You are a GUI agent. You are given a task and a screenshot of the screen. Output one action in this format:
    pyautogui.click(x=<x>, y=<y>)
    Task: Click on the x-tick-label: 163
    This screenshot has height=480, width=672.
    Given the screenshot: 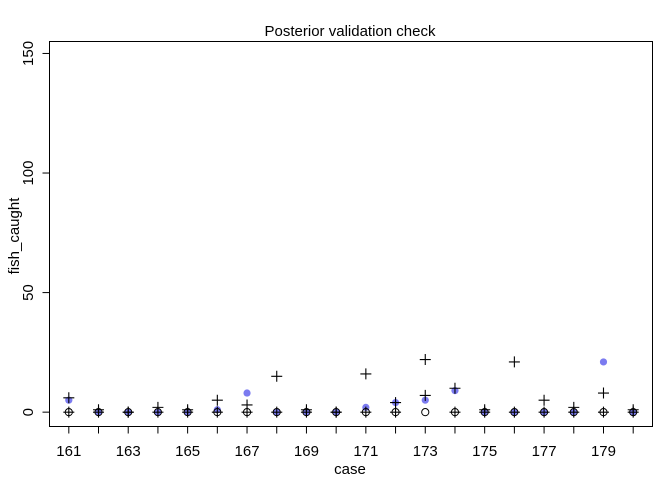 What is the action you would take?
    pyautogui.click(x=128, y=451)
    